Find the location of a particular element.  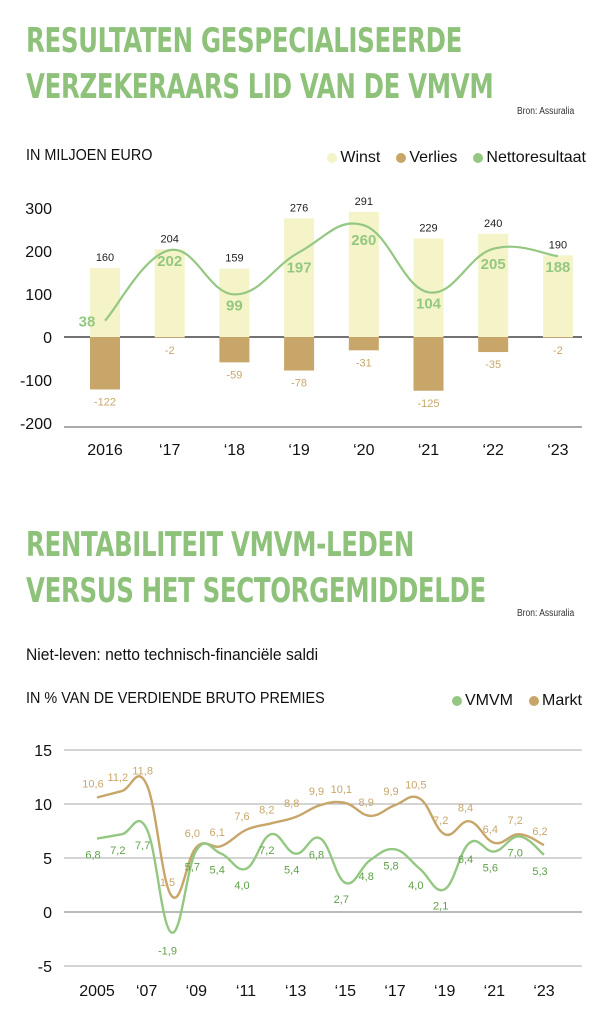

verlies-label: -31 is located at coordinates (364, 363).